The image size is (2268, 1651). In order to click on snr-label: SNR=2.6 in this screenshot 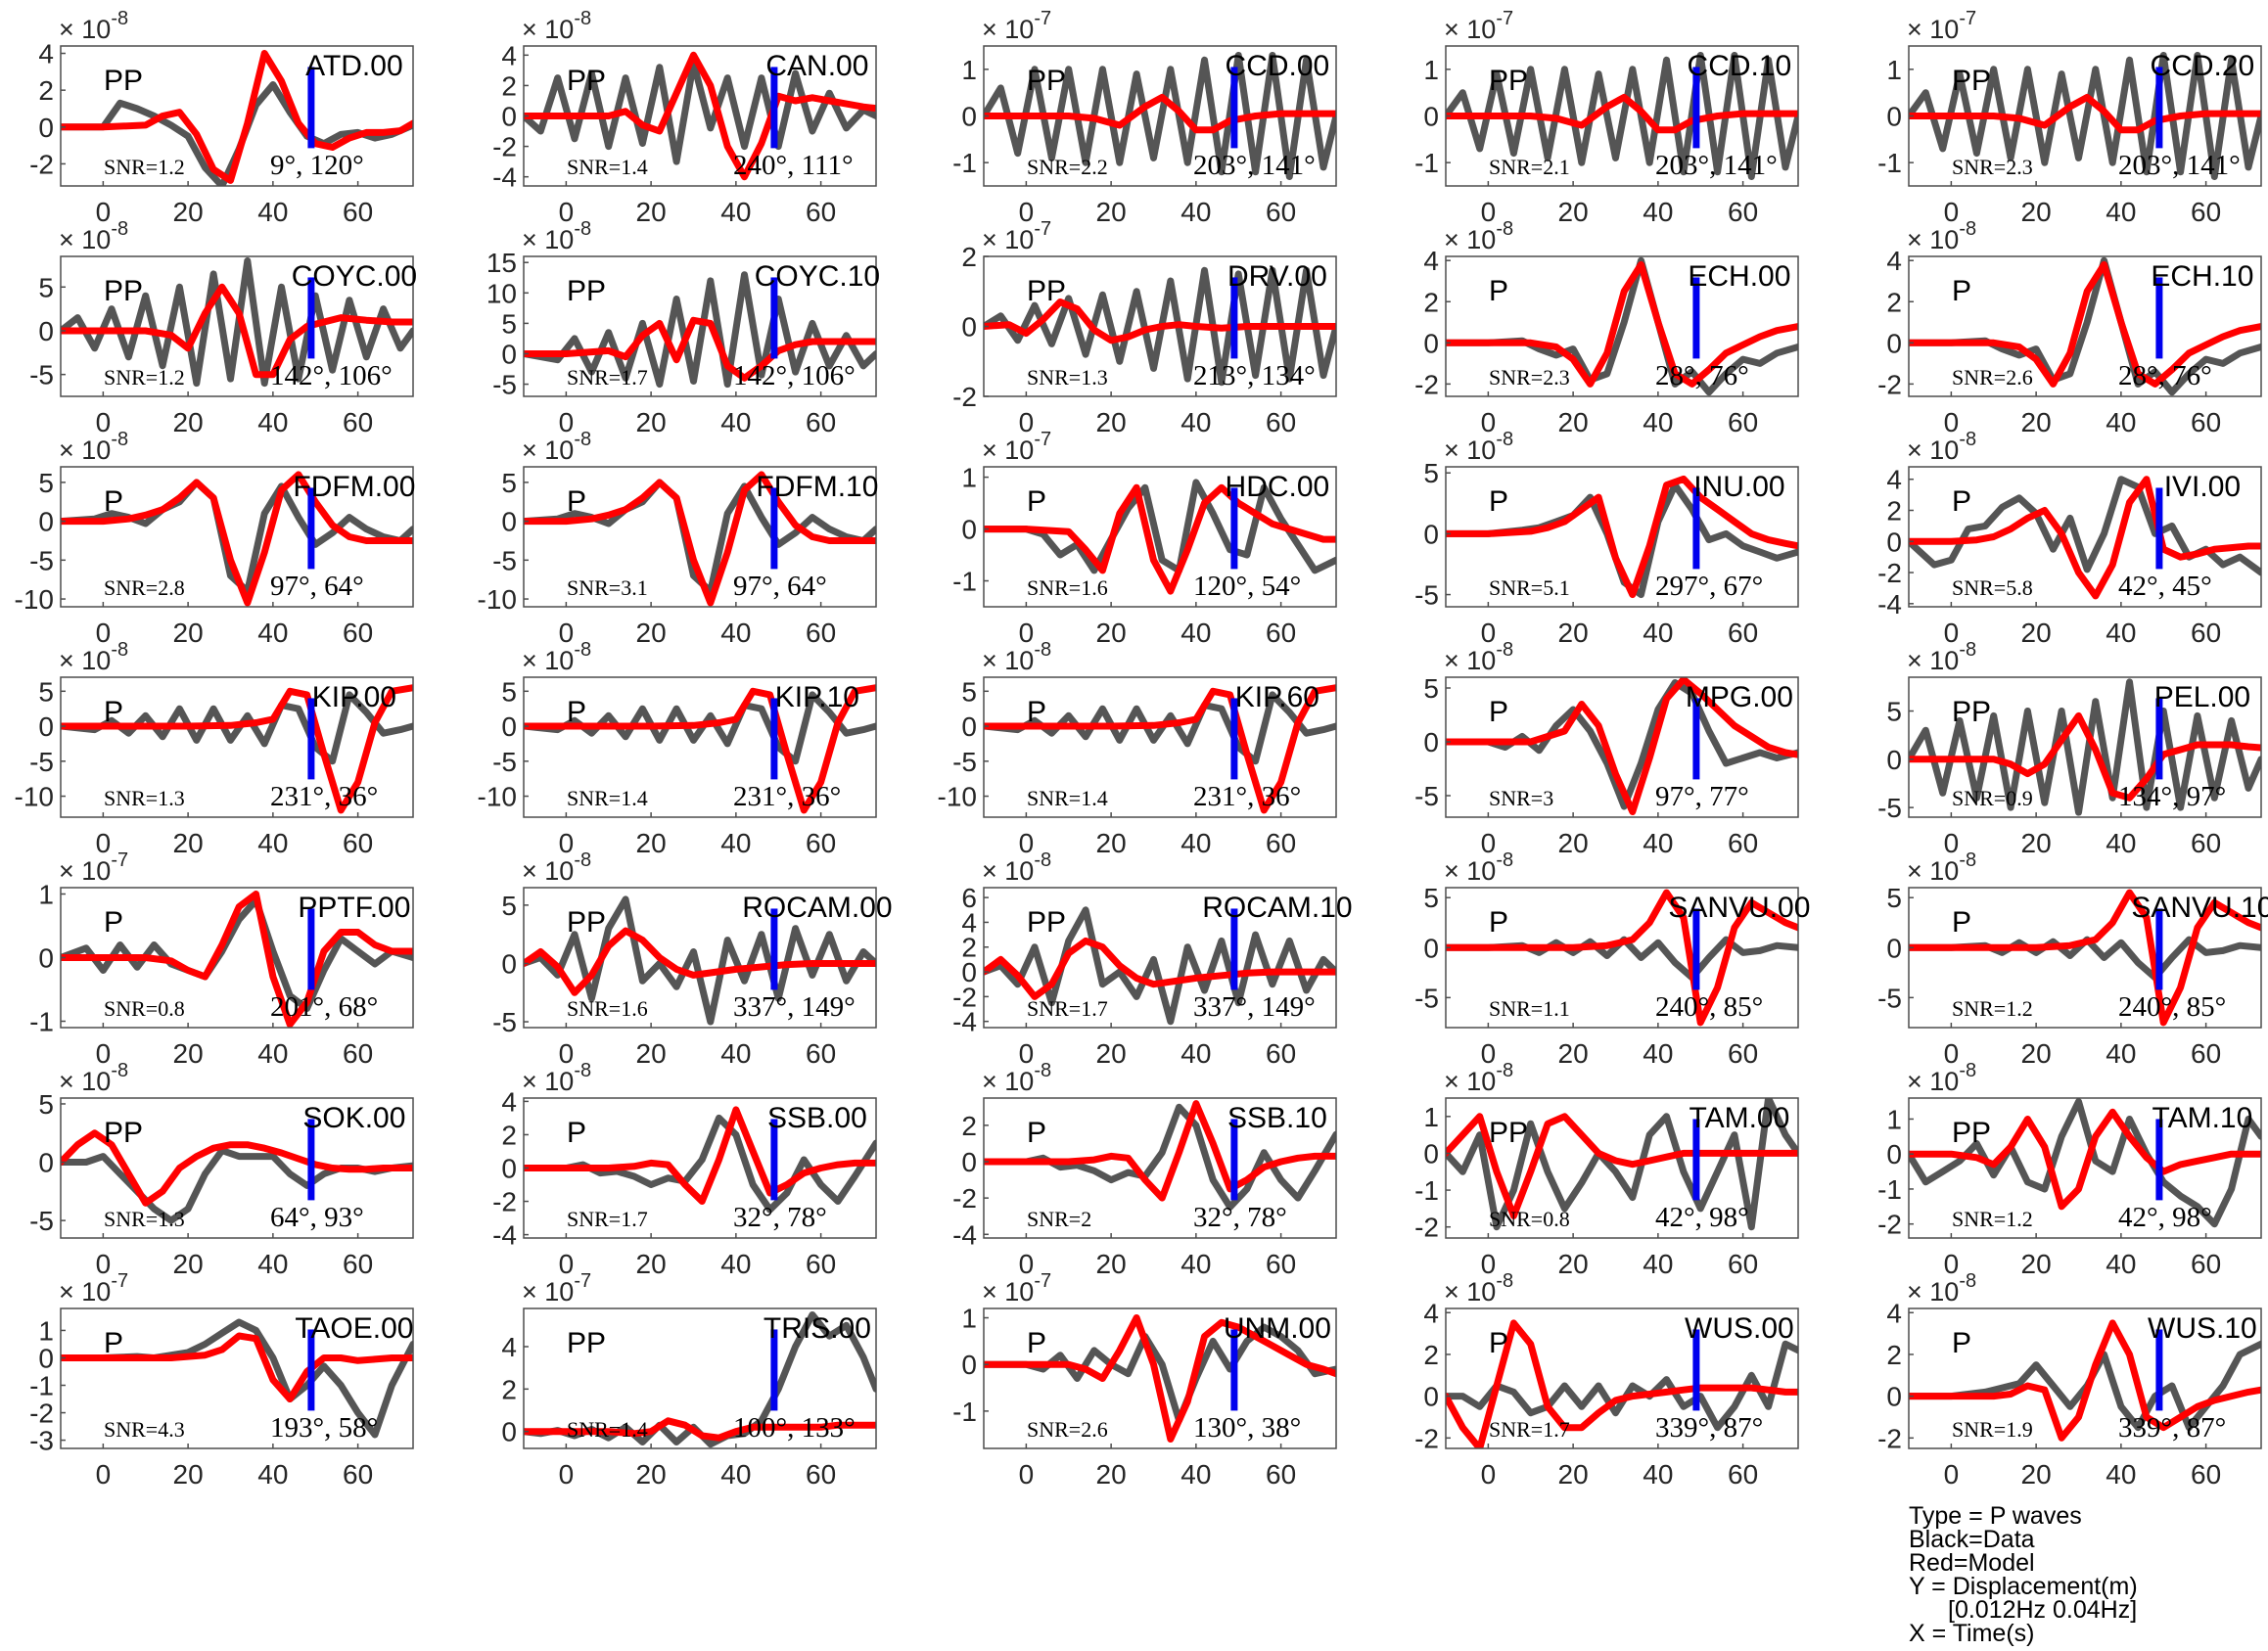, I will do `click(1992, 377)`.